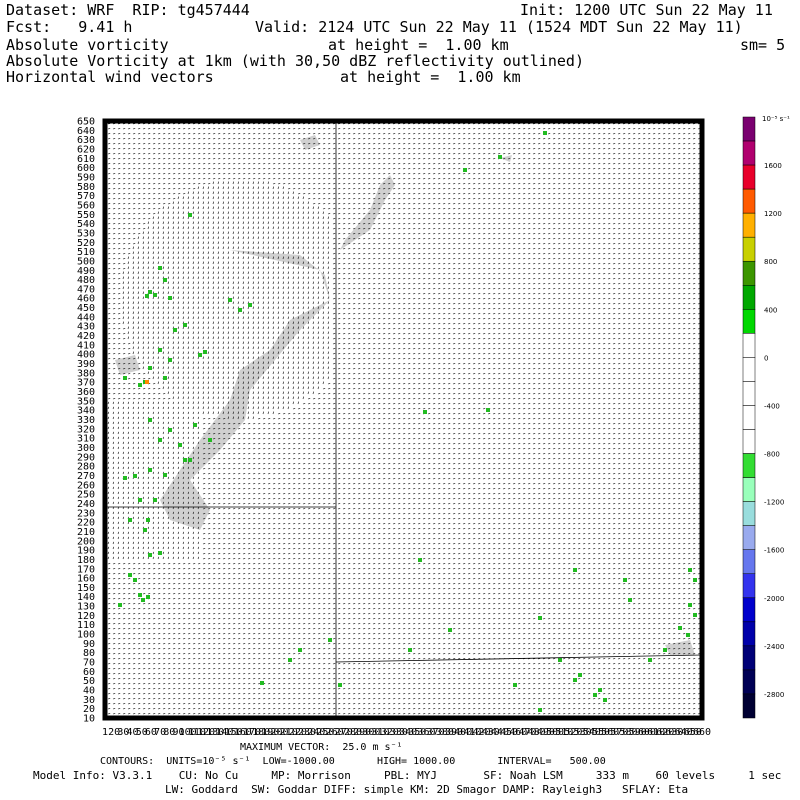 Image resolution: width=800 pixels, height=800 pixels. What do you see at coordinates (463, 732) in the screenshot?
I see `x-axis-tick-label: 400` at bounding box center [463, 732].